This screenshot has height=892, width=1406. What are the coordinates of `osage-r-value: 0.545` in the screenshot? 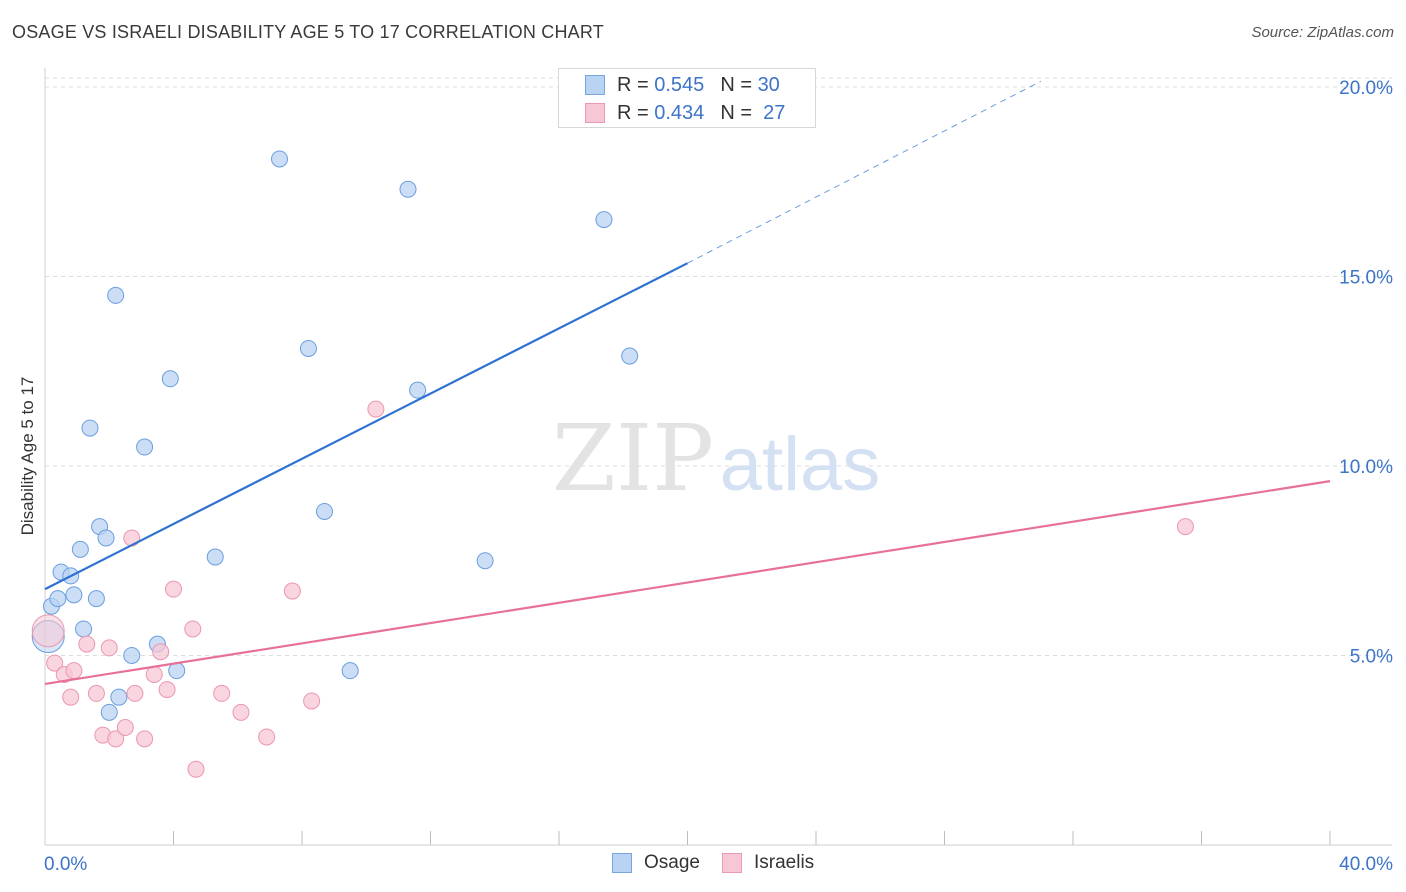 It's located at (679, 84).